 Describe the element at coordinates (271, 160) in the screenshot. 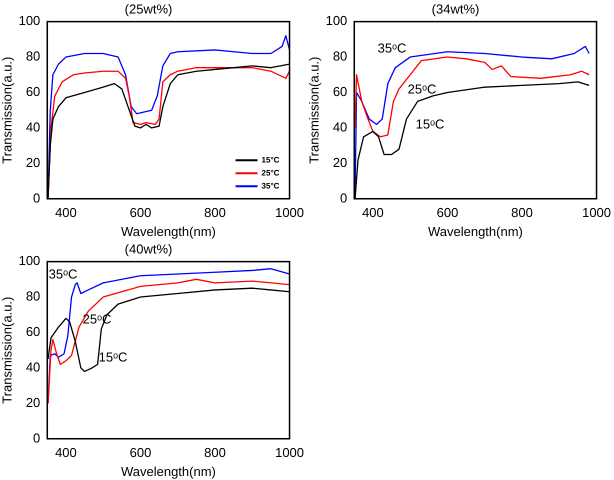

I see `legend-label: 15°C` at that location.